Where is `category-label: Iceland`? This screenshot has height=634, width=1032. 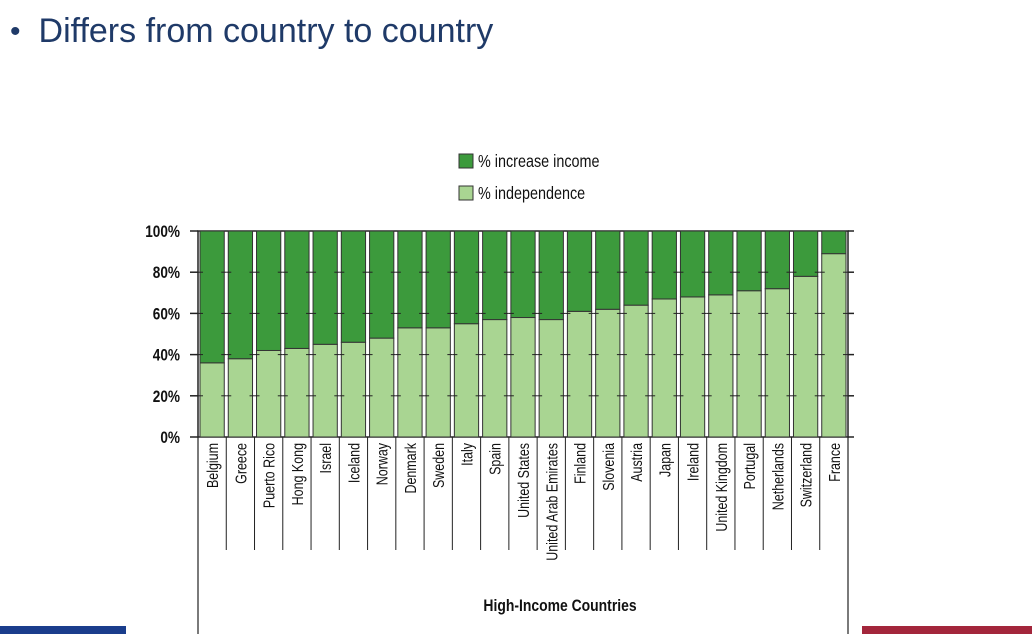
category-label: Iceland is located at coordinates (355, 463).